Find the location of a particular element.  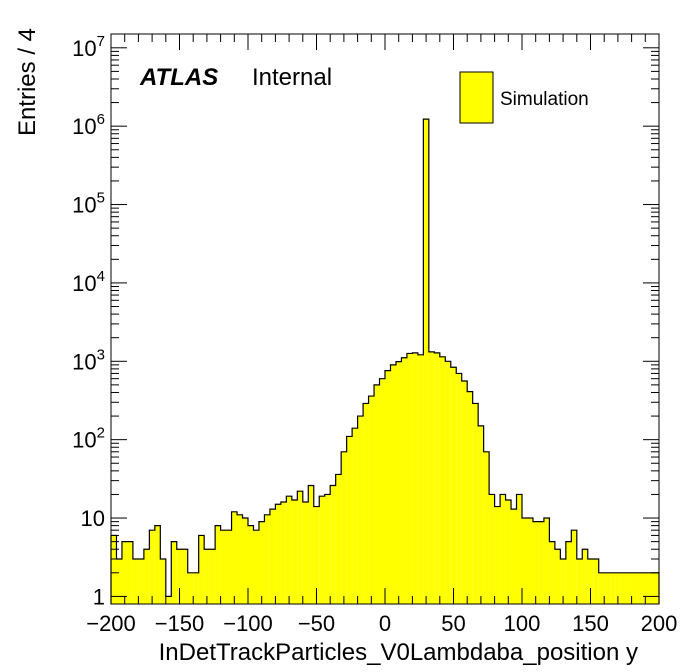

atlas-label: ATLAS Internal is located at coordinates (235, 77).